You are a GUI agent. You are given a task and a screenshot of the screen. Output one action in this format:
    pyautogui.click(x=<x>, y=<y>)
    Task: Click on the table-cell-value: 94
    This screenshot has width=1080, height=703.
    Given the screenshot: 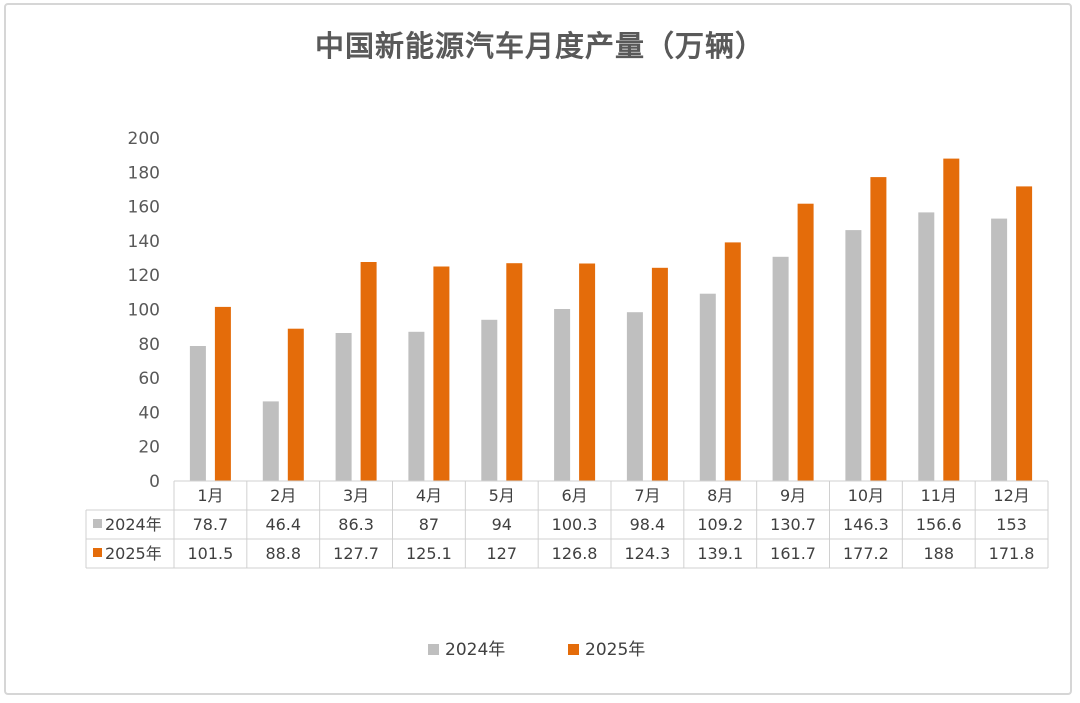 What is the action you would take?
    pyautogui.click(x=502, y=524)
    